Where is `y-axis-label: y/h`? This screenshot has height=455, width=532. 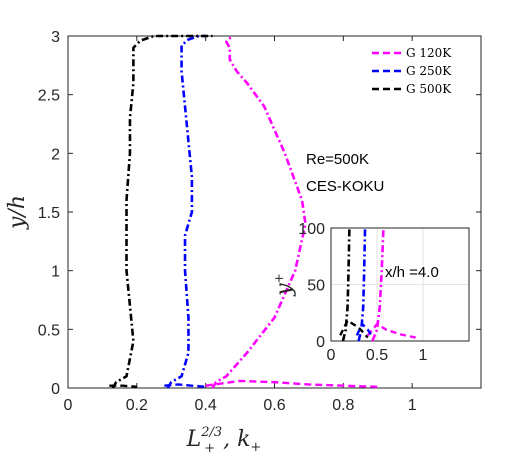
y-axis-label: y/h is located at coordinates (17, 212).